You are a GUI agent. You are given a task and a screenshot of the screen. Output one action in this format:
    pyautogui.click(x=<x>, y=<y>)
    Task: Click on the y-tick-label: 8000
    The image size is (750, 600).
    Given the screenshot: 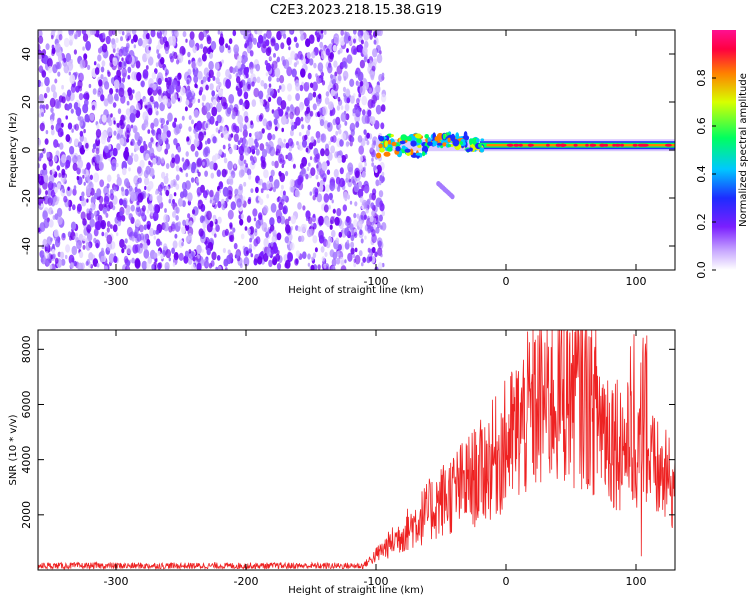 What is the action you would take?
    pyautogui.click(x=26, y=349)
    